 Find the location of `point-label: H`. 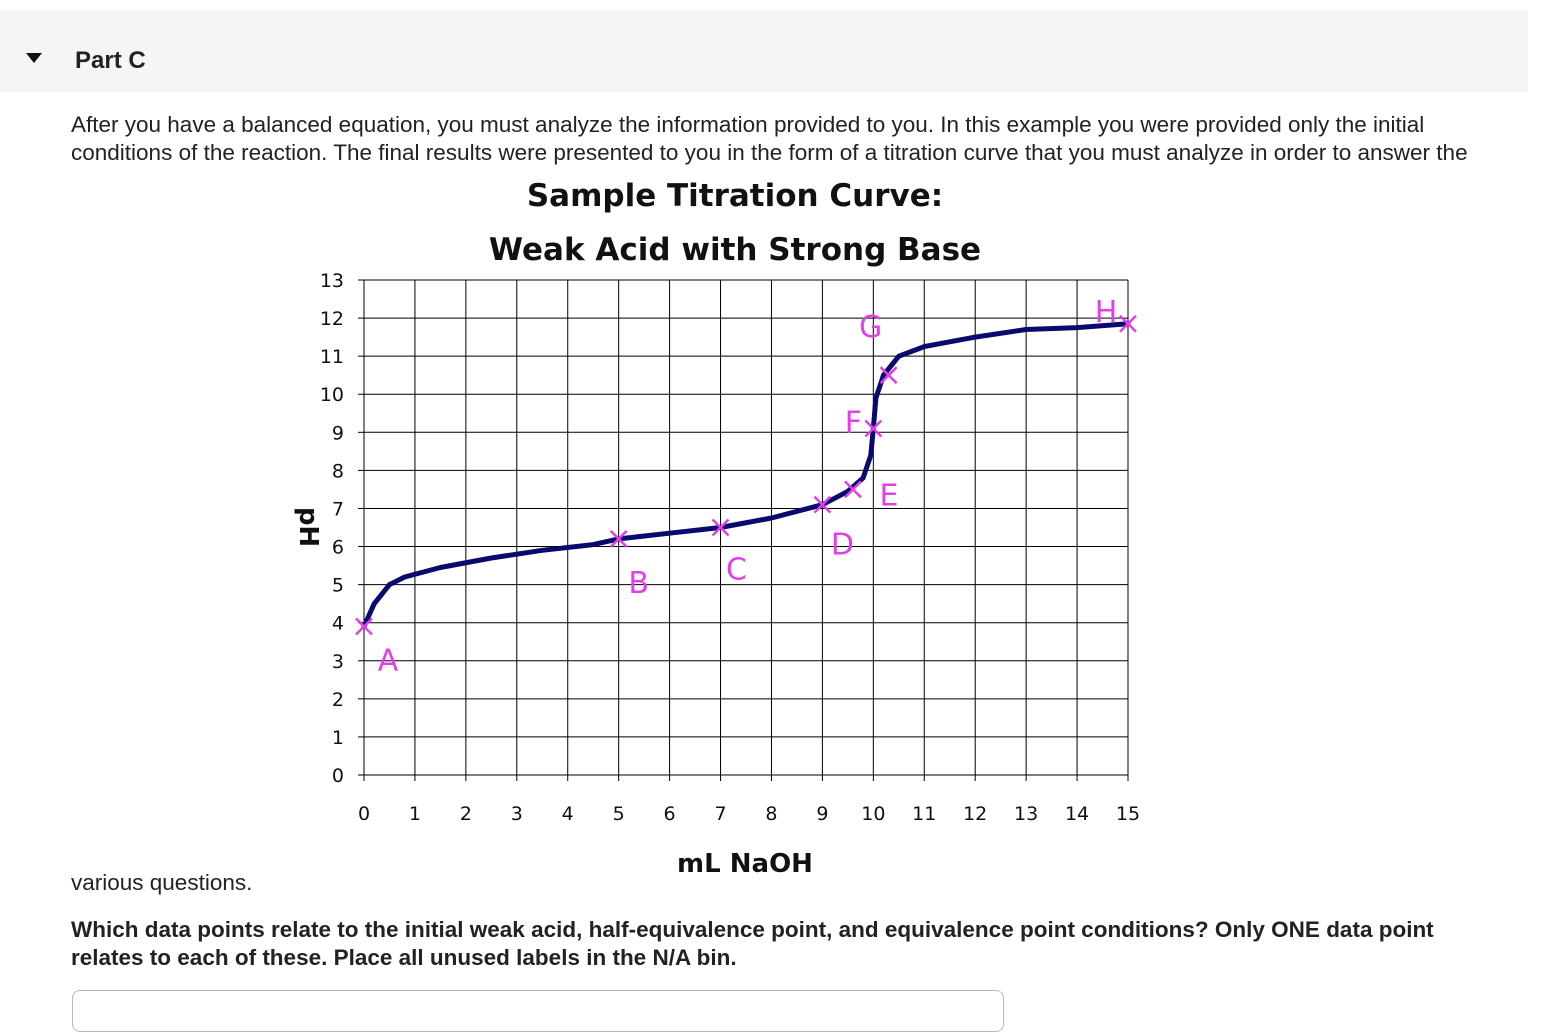

point-label: H is located at coordinates (1106, 312).